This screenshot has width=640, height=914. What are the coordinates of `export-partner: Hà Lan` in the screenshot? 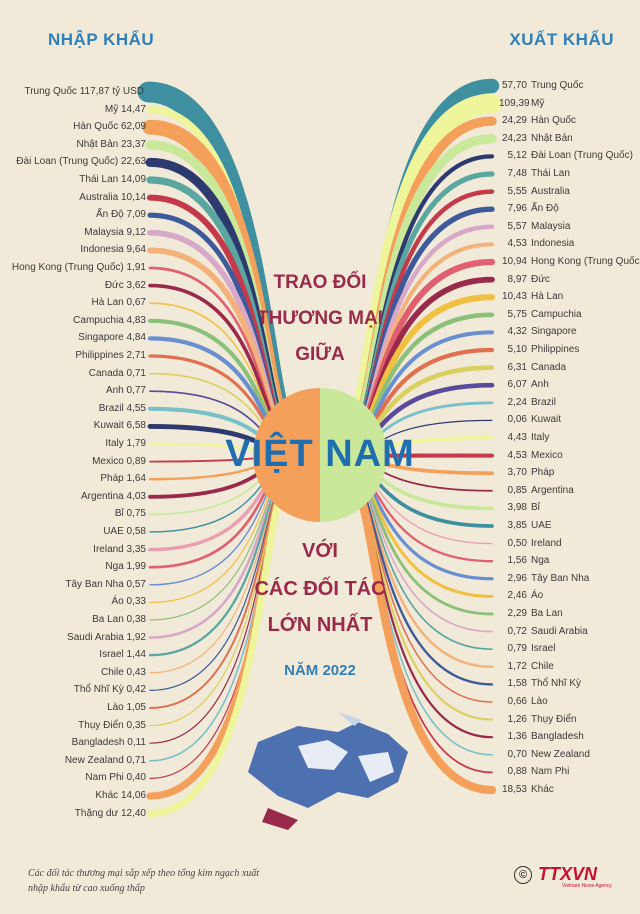 It's located at (547, 297).